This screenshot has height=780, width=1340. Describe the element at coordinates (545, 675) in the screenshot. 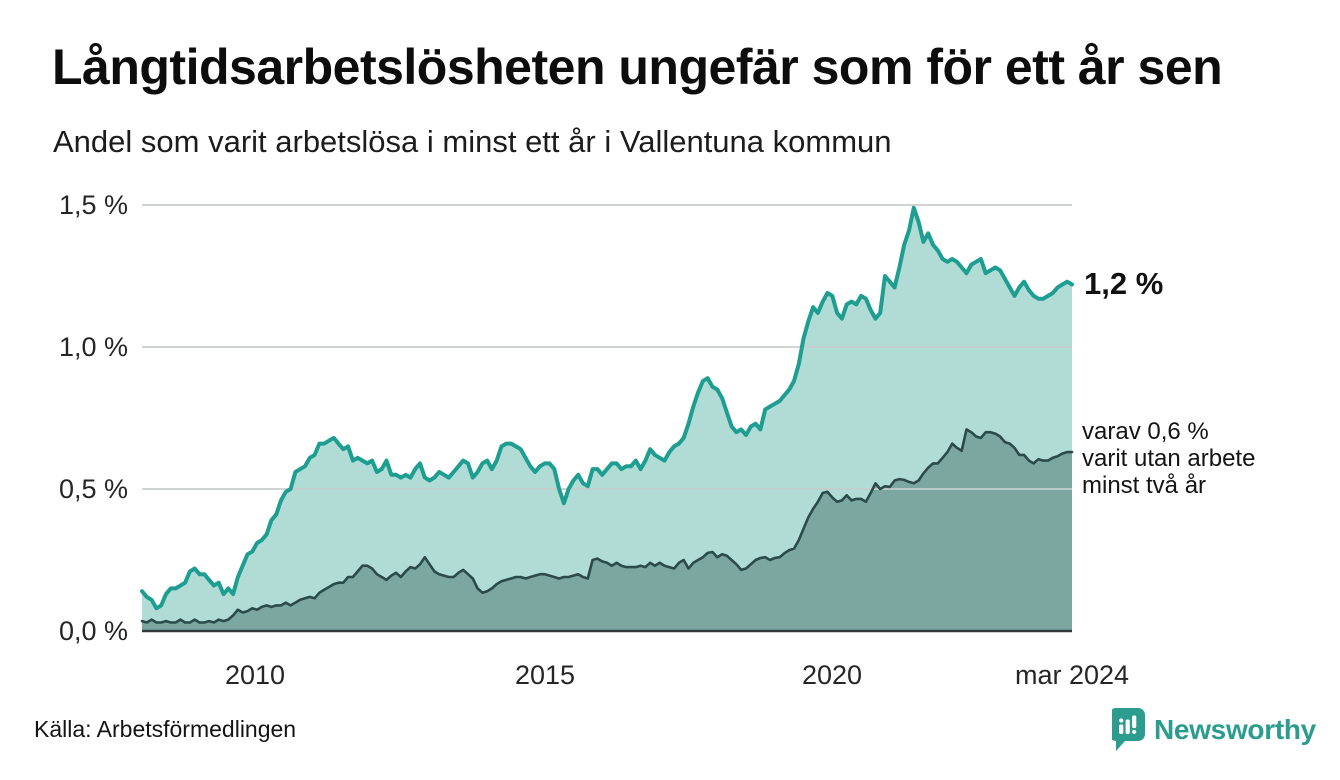

I see `x-tick-label-2015: 2015` at that location.